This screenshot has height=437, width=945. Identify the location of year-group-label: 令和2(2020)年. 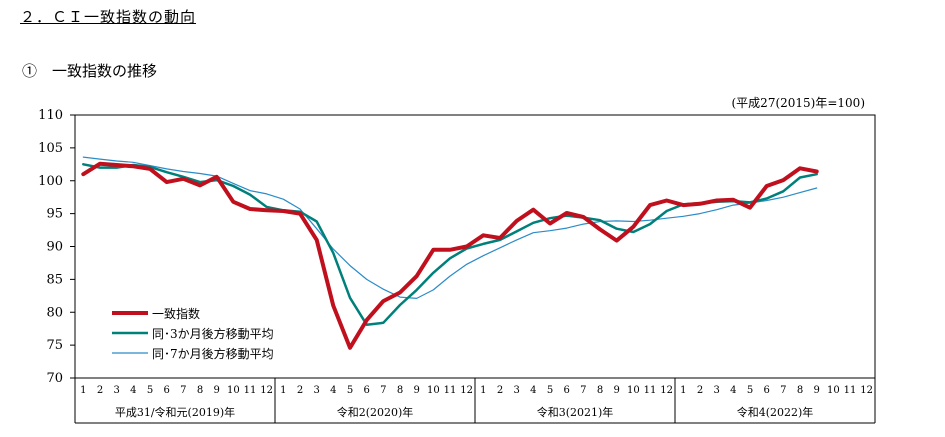
(375, 412).